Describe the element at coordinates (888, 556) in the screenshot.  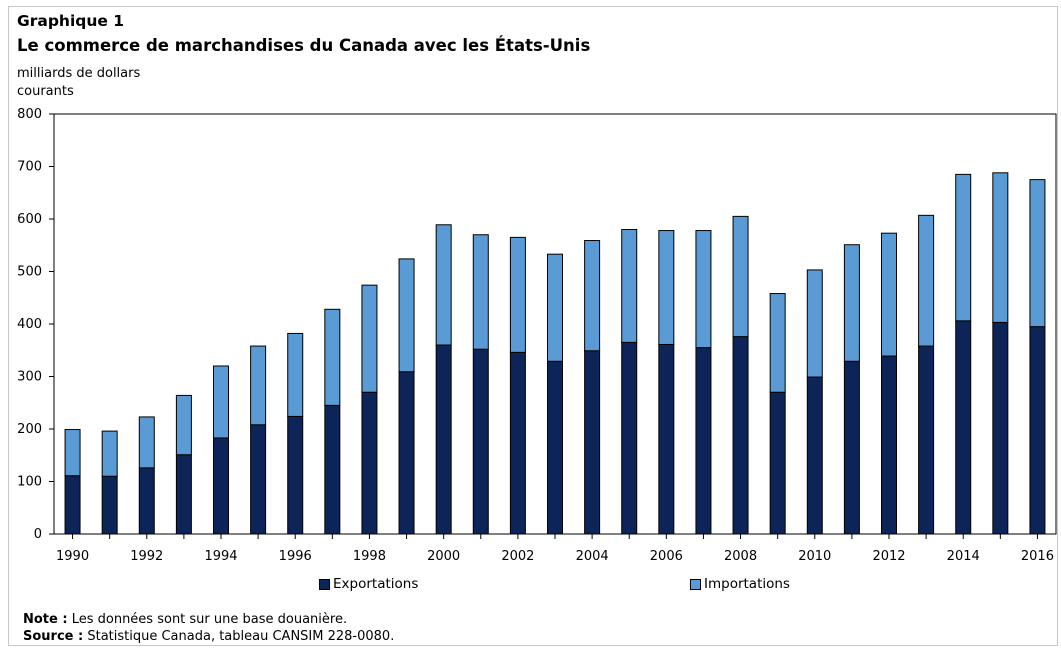
I see `x-tick-label: 2012` at that location.